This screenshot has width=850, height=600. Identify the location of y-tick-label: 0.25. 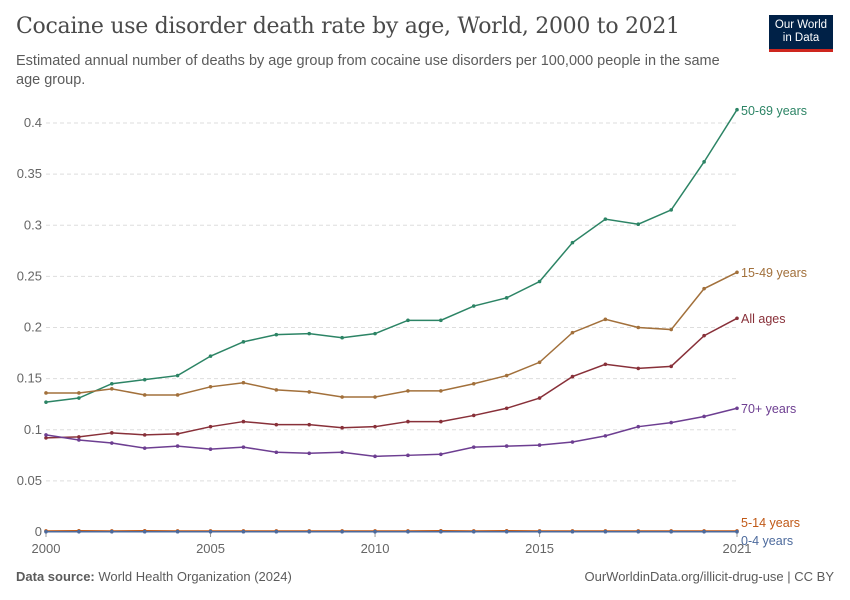
(29, 275).